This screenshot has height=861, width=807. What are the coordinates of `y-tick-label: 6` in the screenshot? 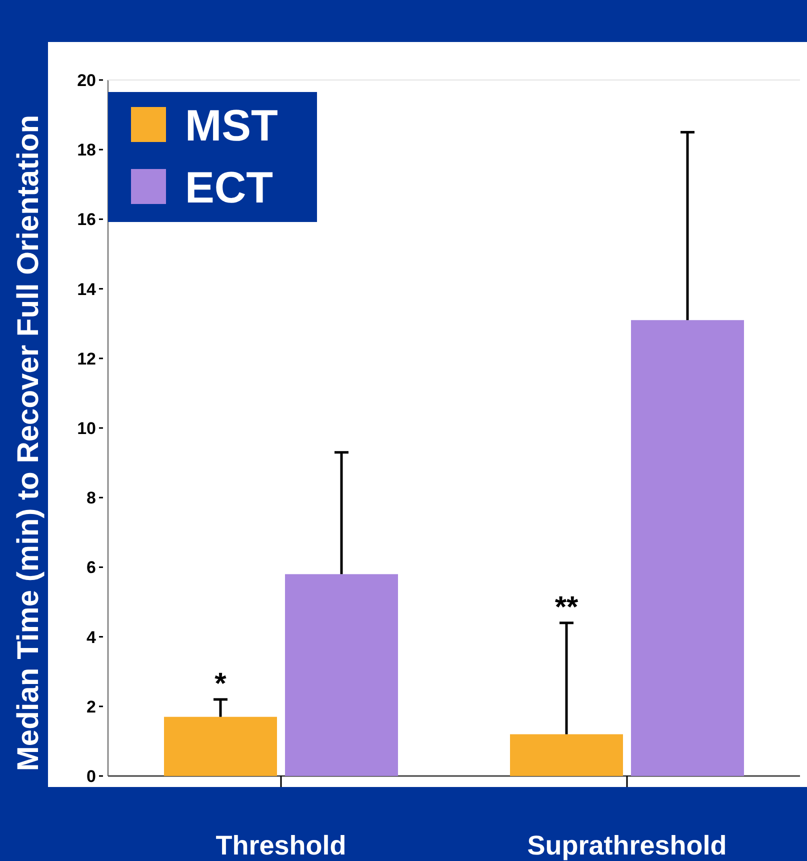 It's located at (91, 568).